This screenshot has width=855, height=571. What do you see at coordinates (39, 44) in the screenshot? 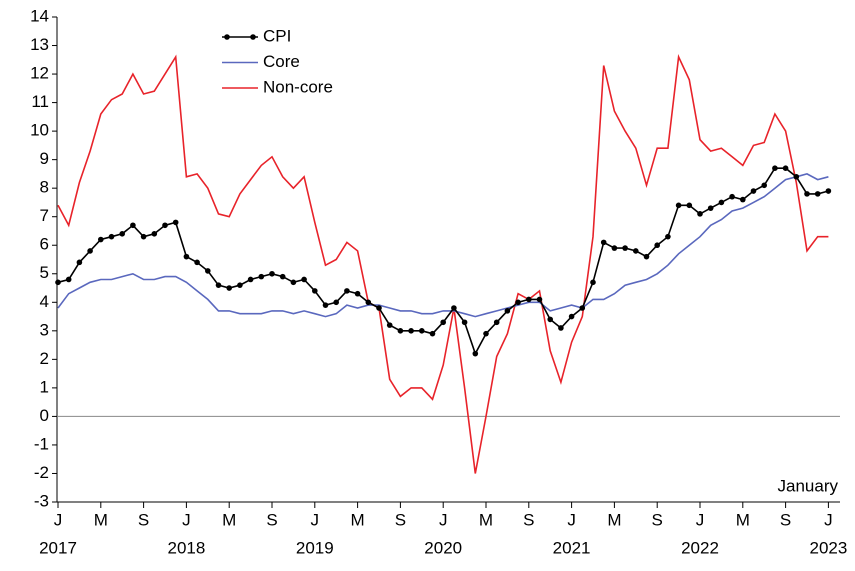
I see `y-tick-label: 13` at bounding box center [39, 44].